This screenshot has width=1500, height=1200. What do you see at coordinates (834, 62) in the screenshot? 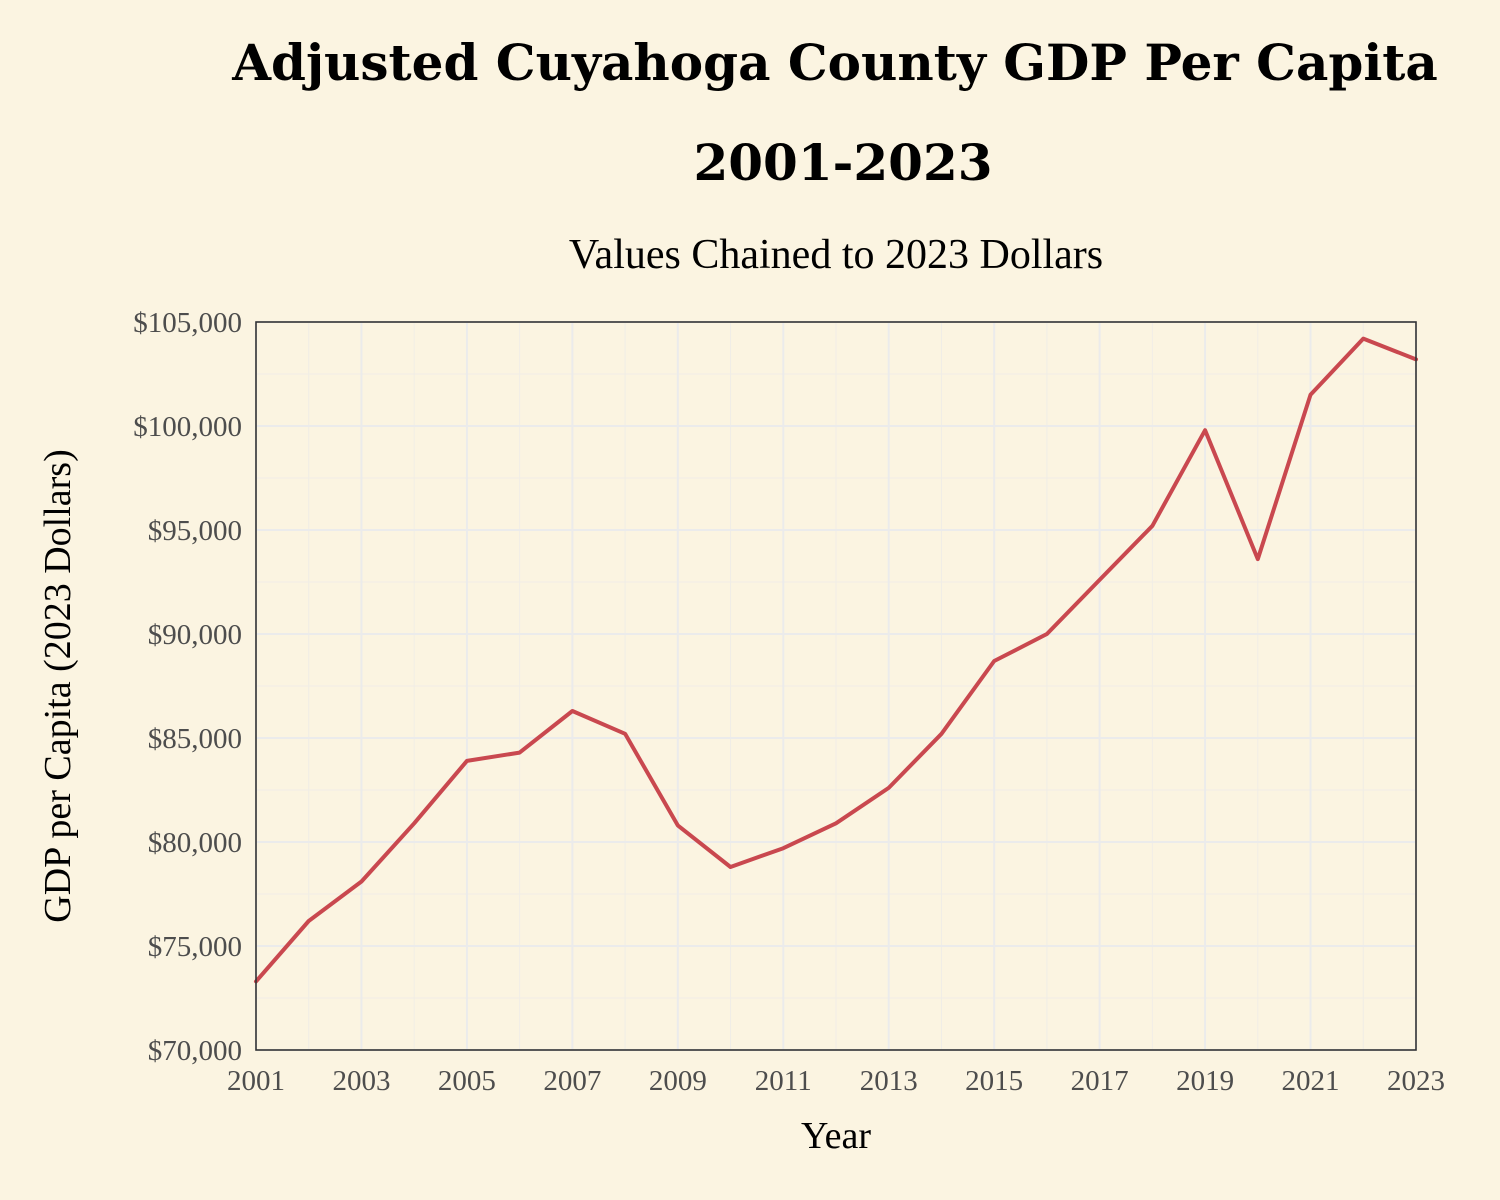
I see `chart-title-line1: Adjusted Cuyahoga County GDP Per Capita` at bounding box center [834, 62].